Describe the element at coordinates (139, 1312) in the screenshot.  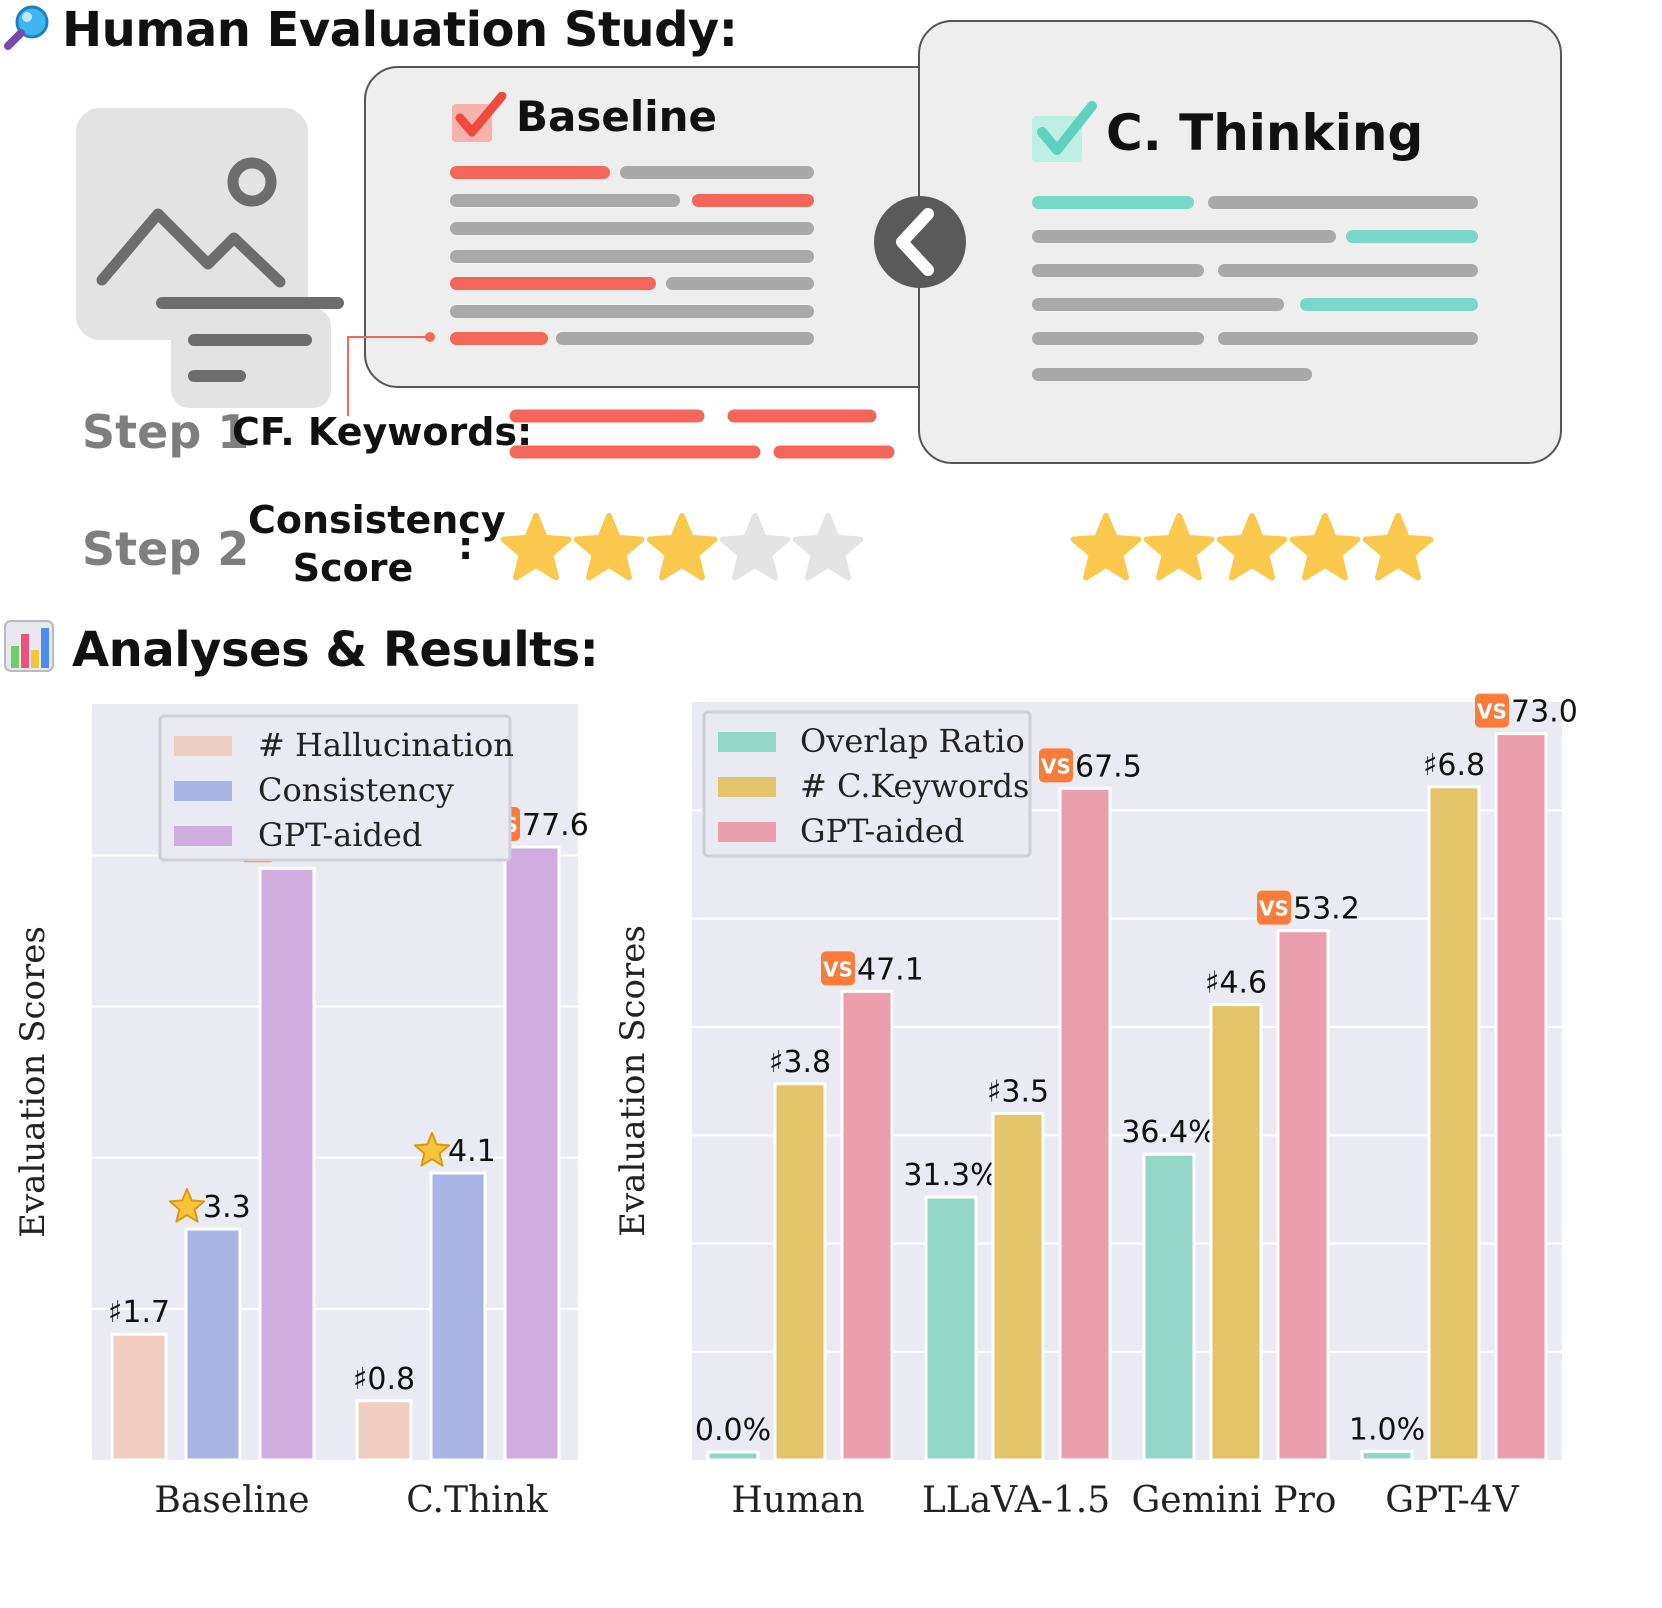
I see `data-label: ♯1.7` at that location.